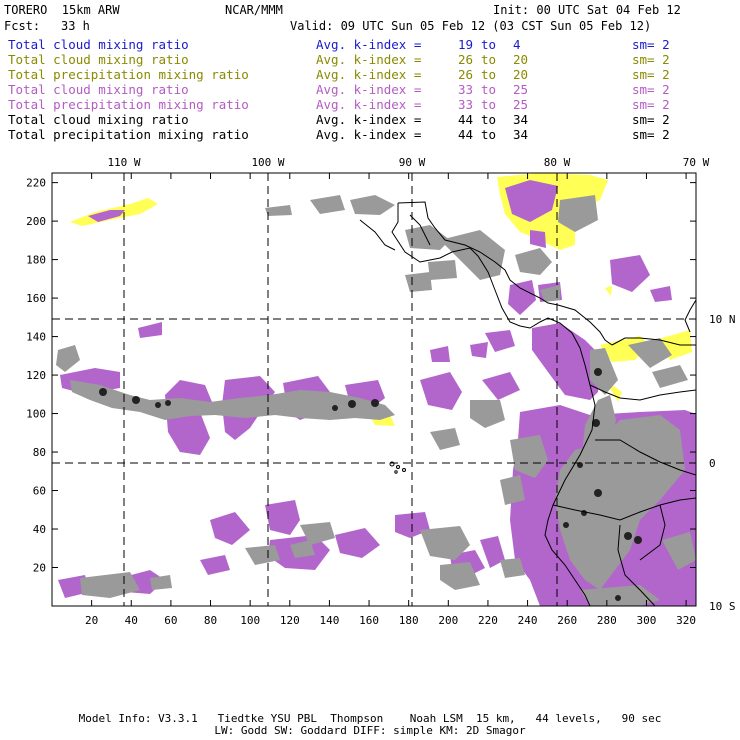 This screenshot has height=740, width=740. What do you see at coordinates (210, 620) in the screenshot?
I see `x-tick-label: 80` at bounding box center [210, 620].